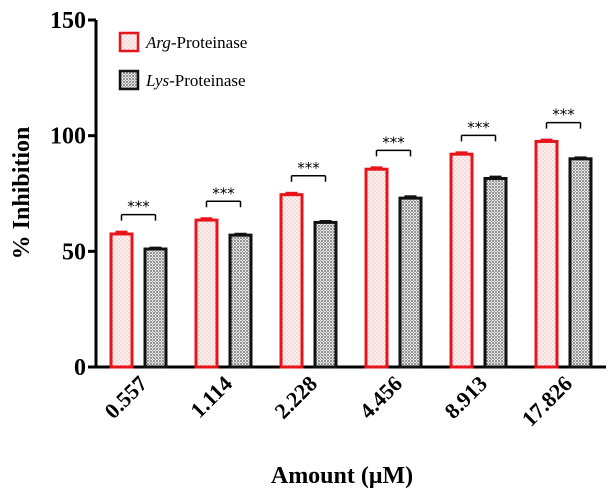  Describe the element at coordinates (547, 401) in the screenshot. I see `x-tick-label: 17.826` at that location.